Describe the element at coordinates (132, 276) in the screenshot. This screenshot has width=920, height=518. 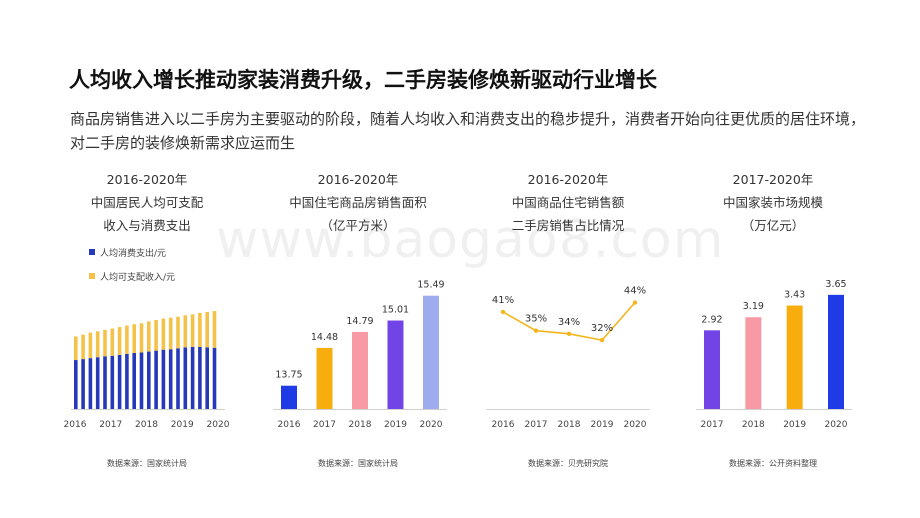
I see `legend-item-income: 人均可支配收入/元` at that location.